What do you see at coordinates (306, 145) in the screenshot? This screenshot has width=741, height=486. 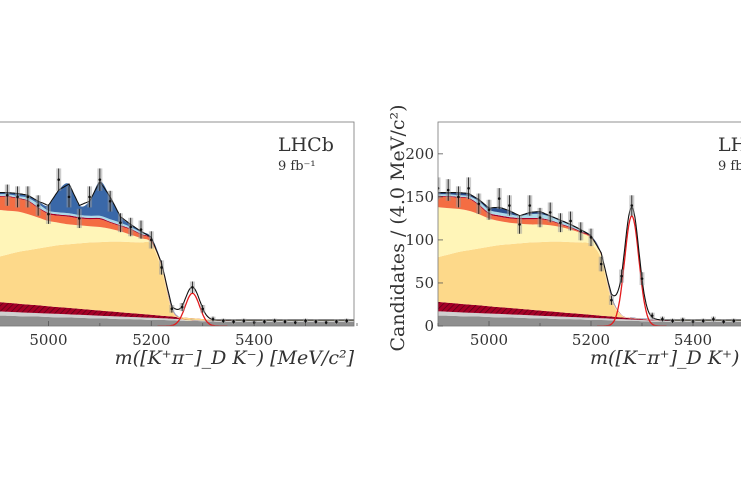 I see `left-experiment-label: LHCb` at bounding box center [306, 145].